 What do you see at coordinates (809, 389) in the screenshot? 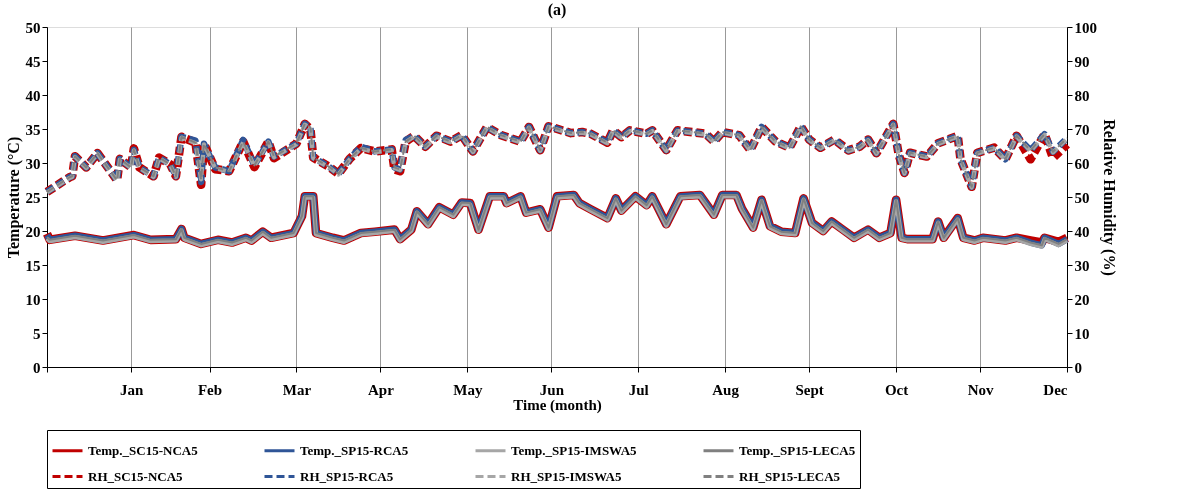
I see `x-tick-label: Sept` at bounding box center [809, 389].